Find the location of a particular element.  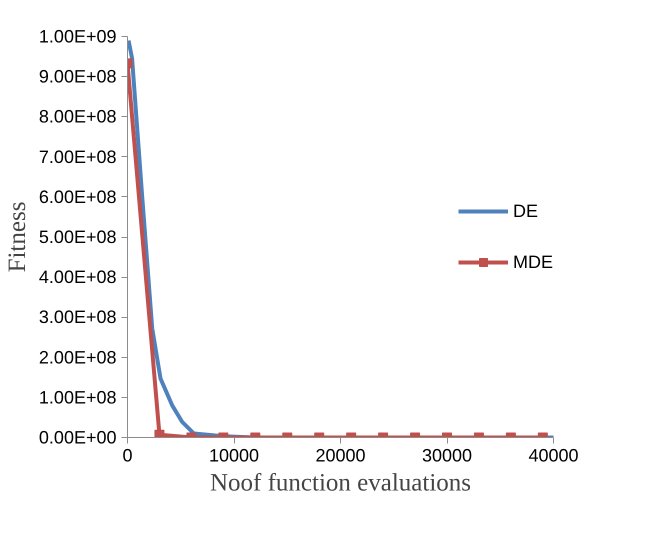

y-tick-label: 1.00E+08 is located at coordinates (77, 397).